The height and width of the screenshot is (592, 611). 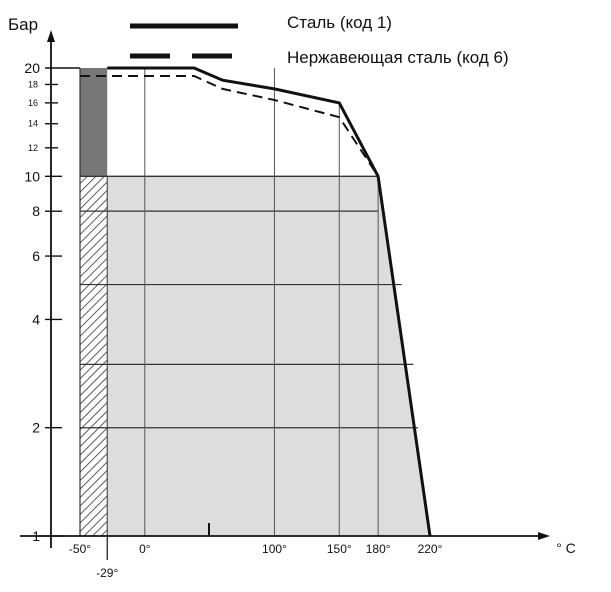 What do you see at coordinates (32, 176) in the screenshot?
I see `y-tick-label: 10` at bounding box center [32, 176].